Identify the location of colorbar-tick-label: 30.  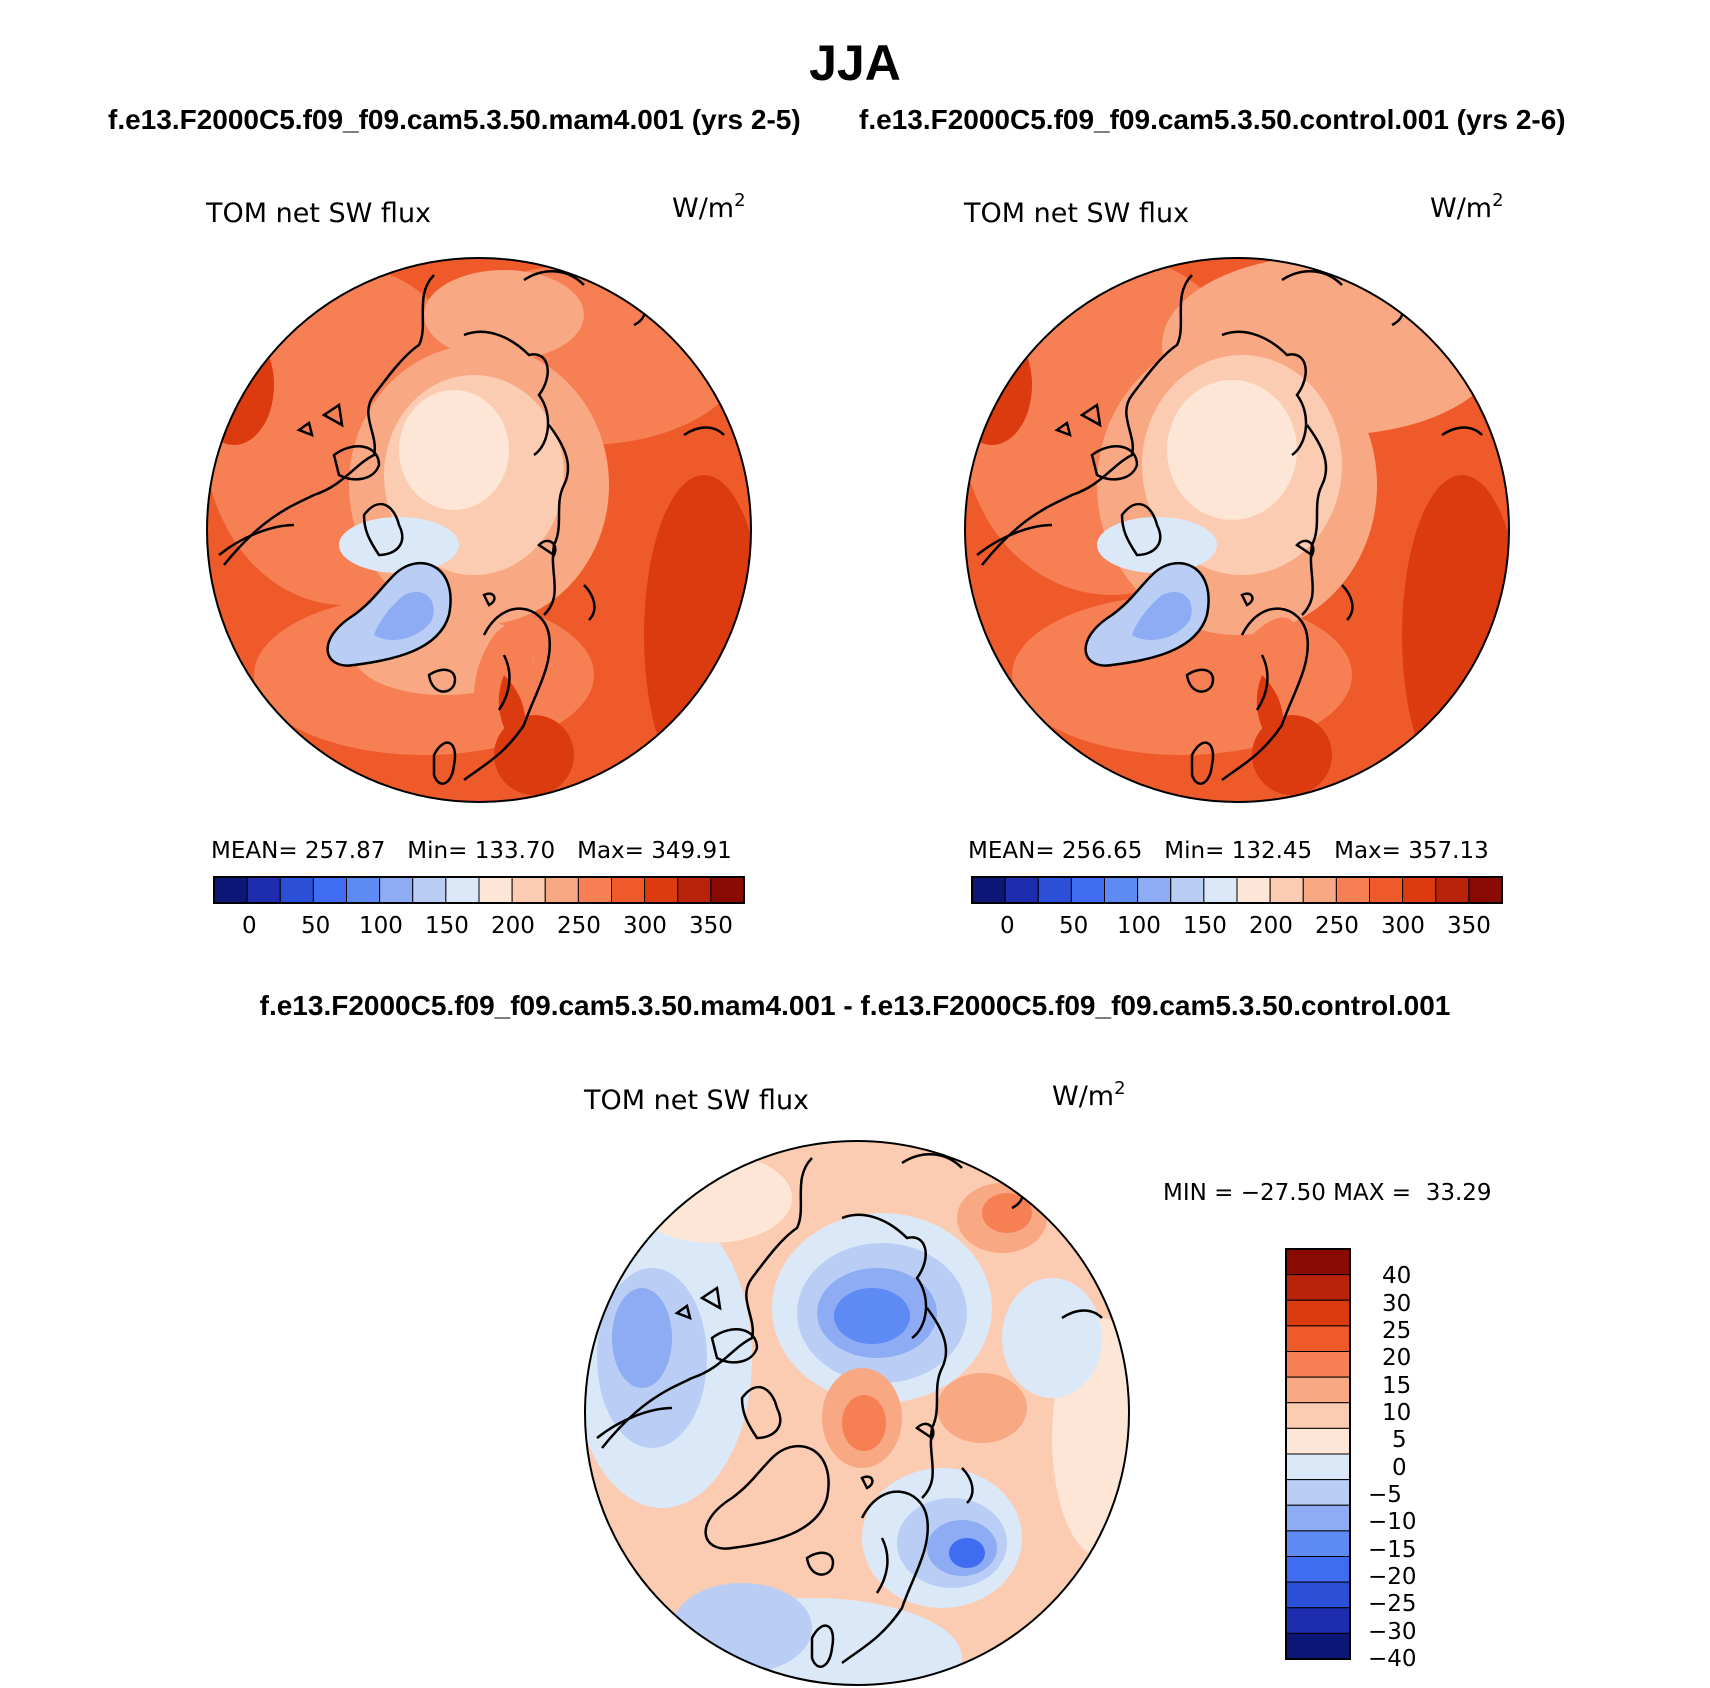
(1397, 1304).